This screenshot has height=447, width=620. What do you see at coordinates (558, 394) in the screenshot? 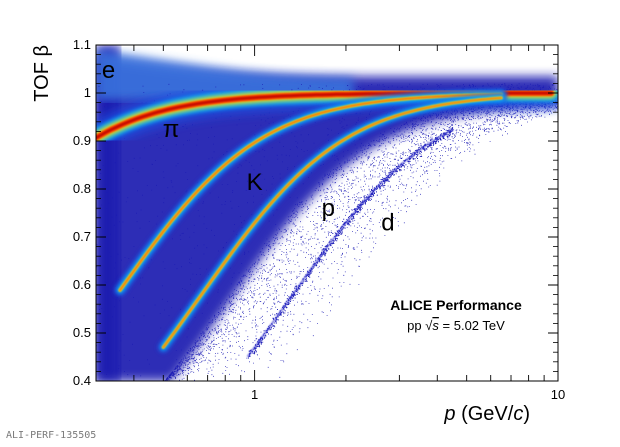
I see `x-tick-label: 10` at bounding box center [558, 394].